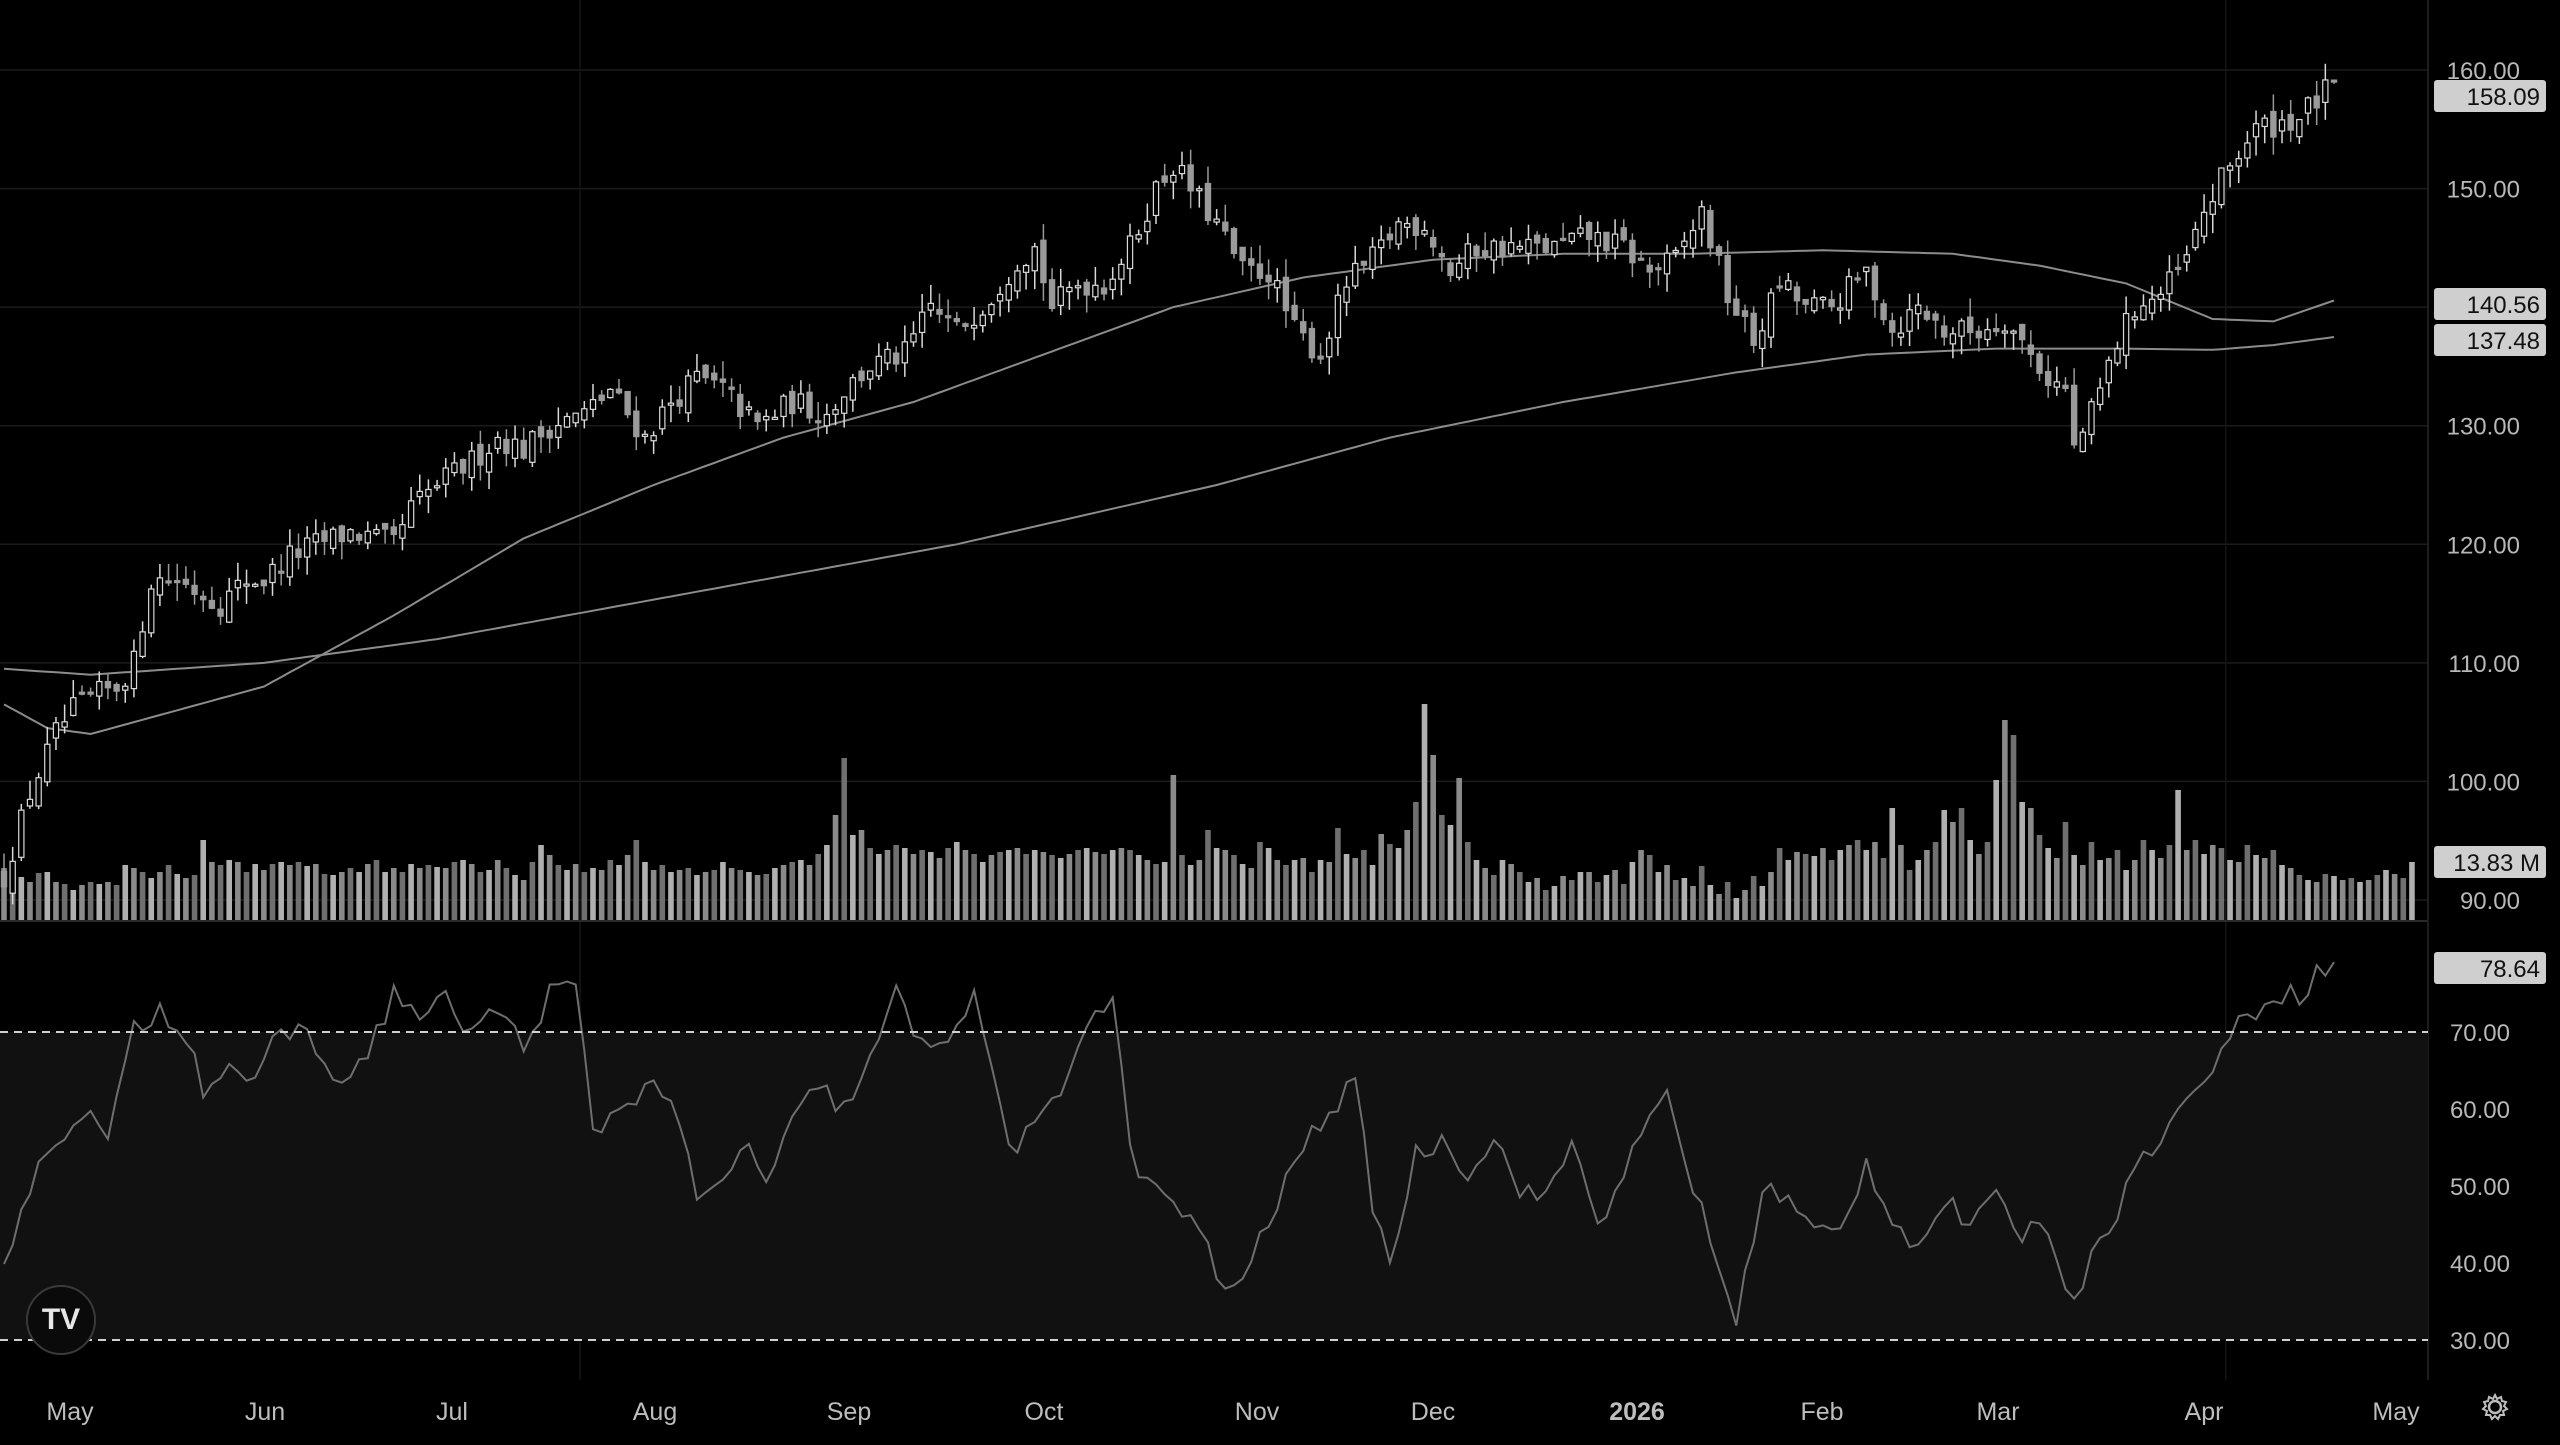  Describe the element at coordinates (2490, 96) in the screenshot. I see `last-price-label-bg` at that location.